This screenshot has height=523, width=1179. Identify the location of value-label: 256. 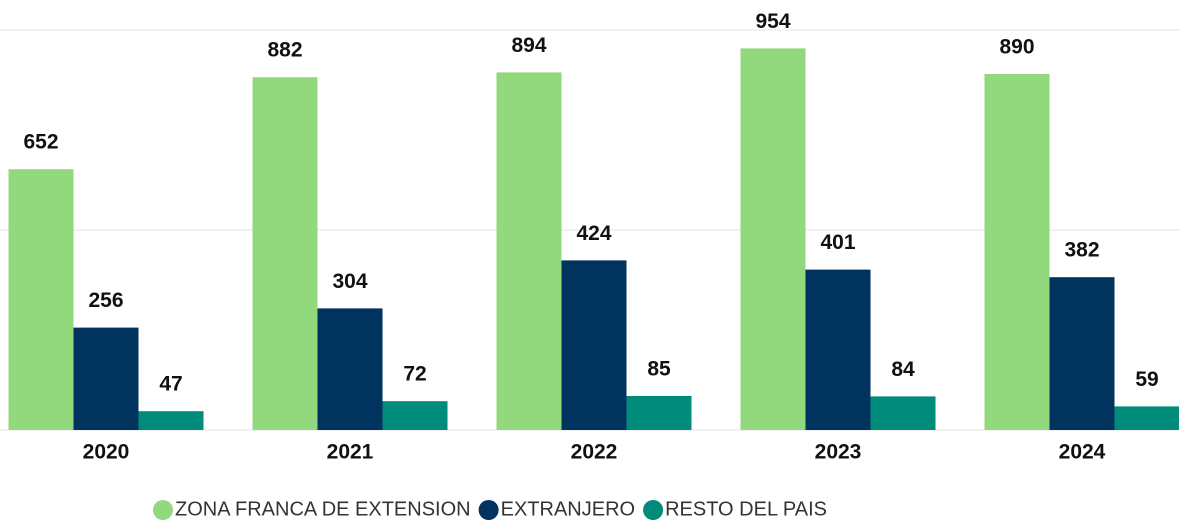
(105, 300).